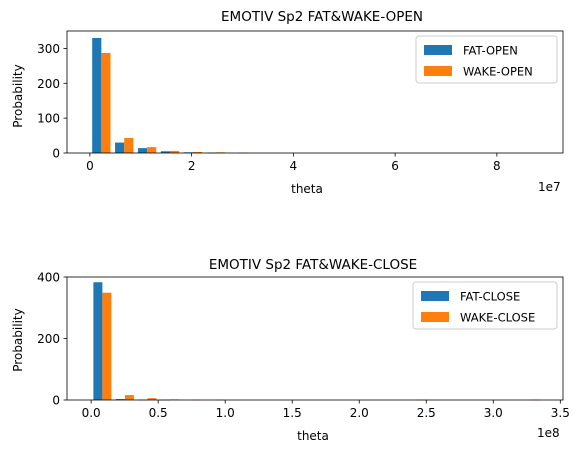  I want to click on x-tick-label: 0.5, so click(158, 413).